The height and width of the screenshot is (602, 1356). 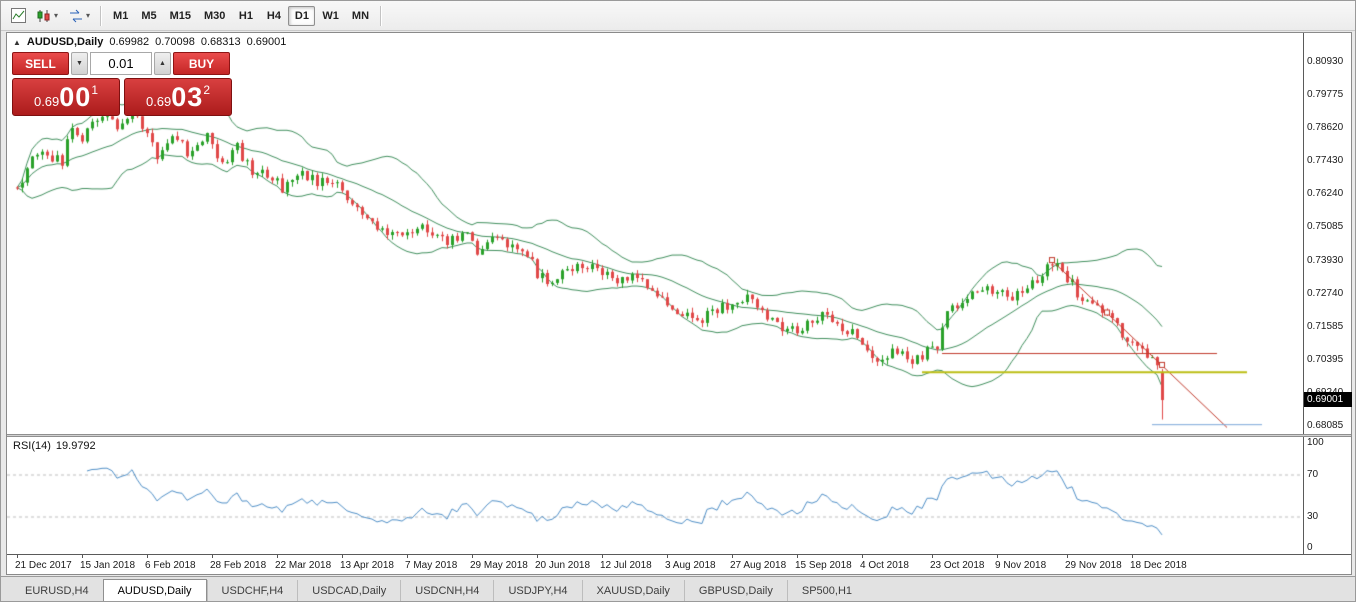 What do you see at coordinates (75, 97) in the screenshot?
I see `bid-price-pips: 00` at bounding box center [75, 97].